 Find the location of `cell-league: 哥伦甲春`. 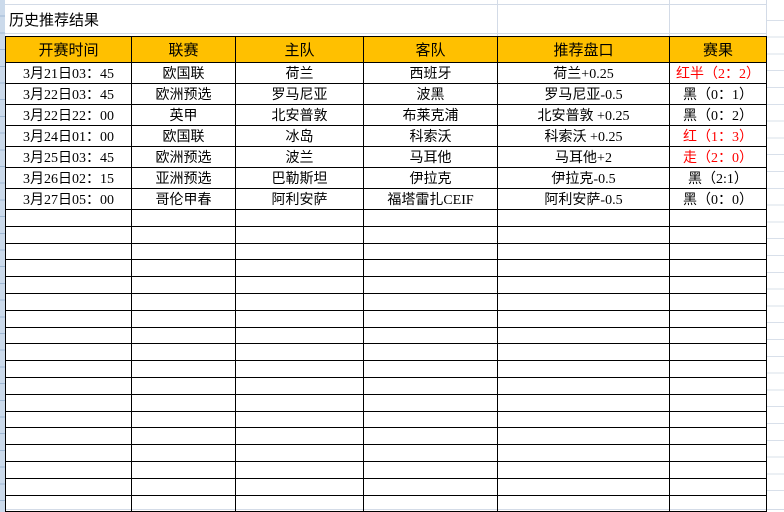

cell-league: 哥伦甲春 is located at coordinates (183, 199).